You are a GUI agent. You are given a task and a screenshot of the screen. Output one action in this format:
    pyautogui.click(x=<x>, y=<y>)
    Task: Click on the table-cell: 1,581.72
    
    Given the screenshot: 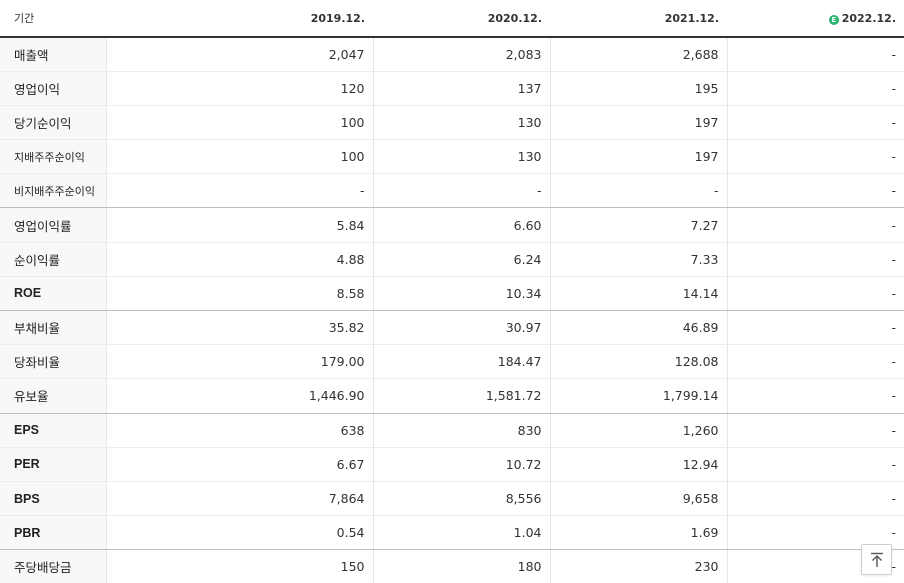 What is the action you would take?
    pyautogui.click(x=461, y=396)
    